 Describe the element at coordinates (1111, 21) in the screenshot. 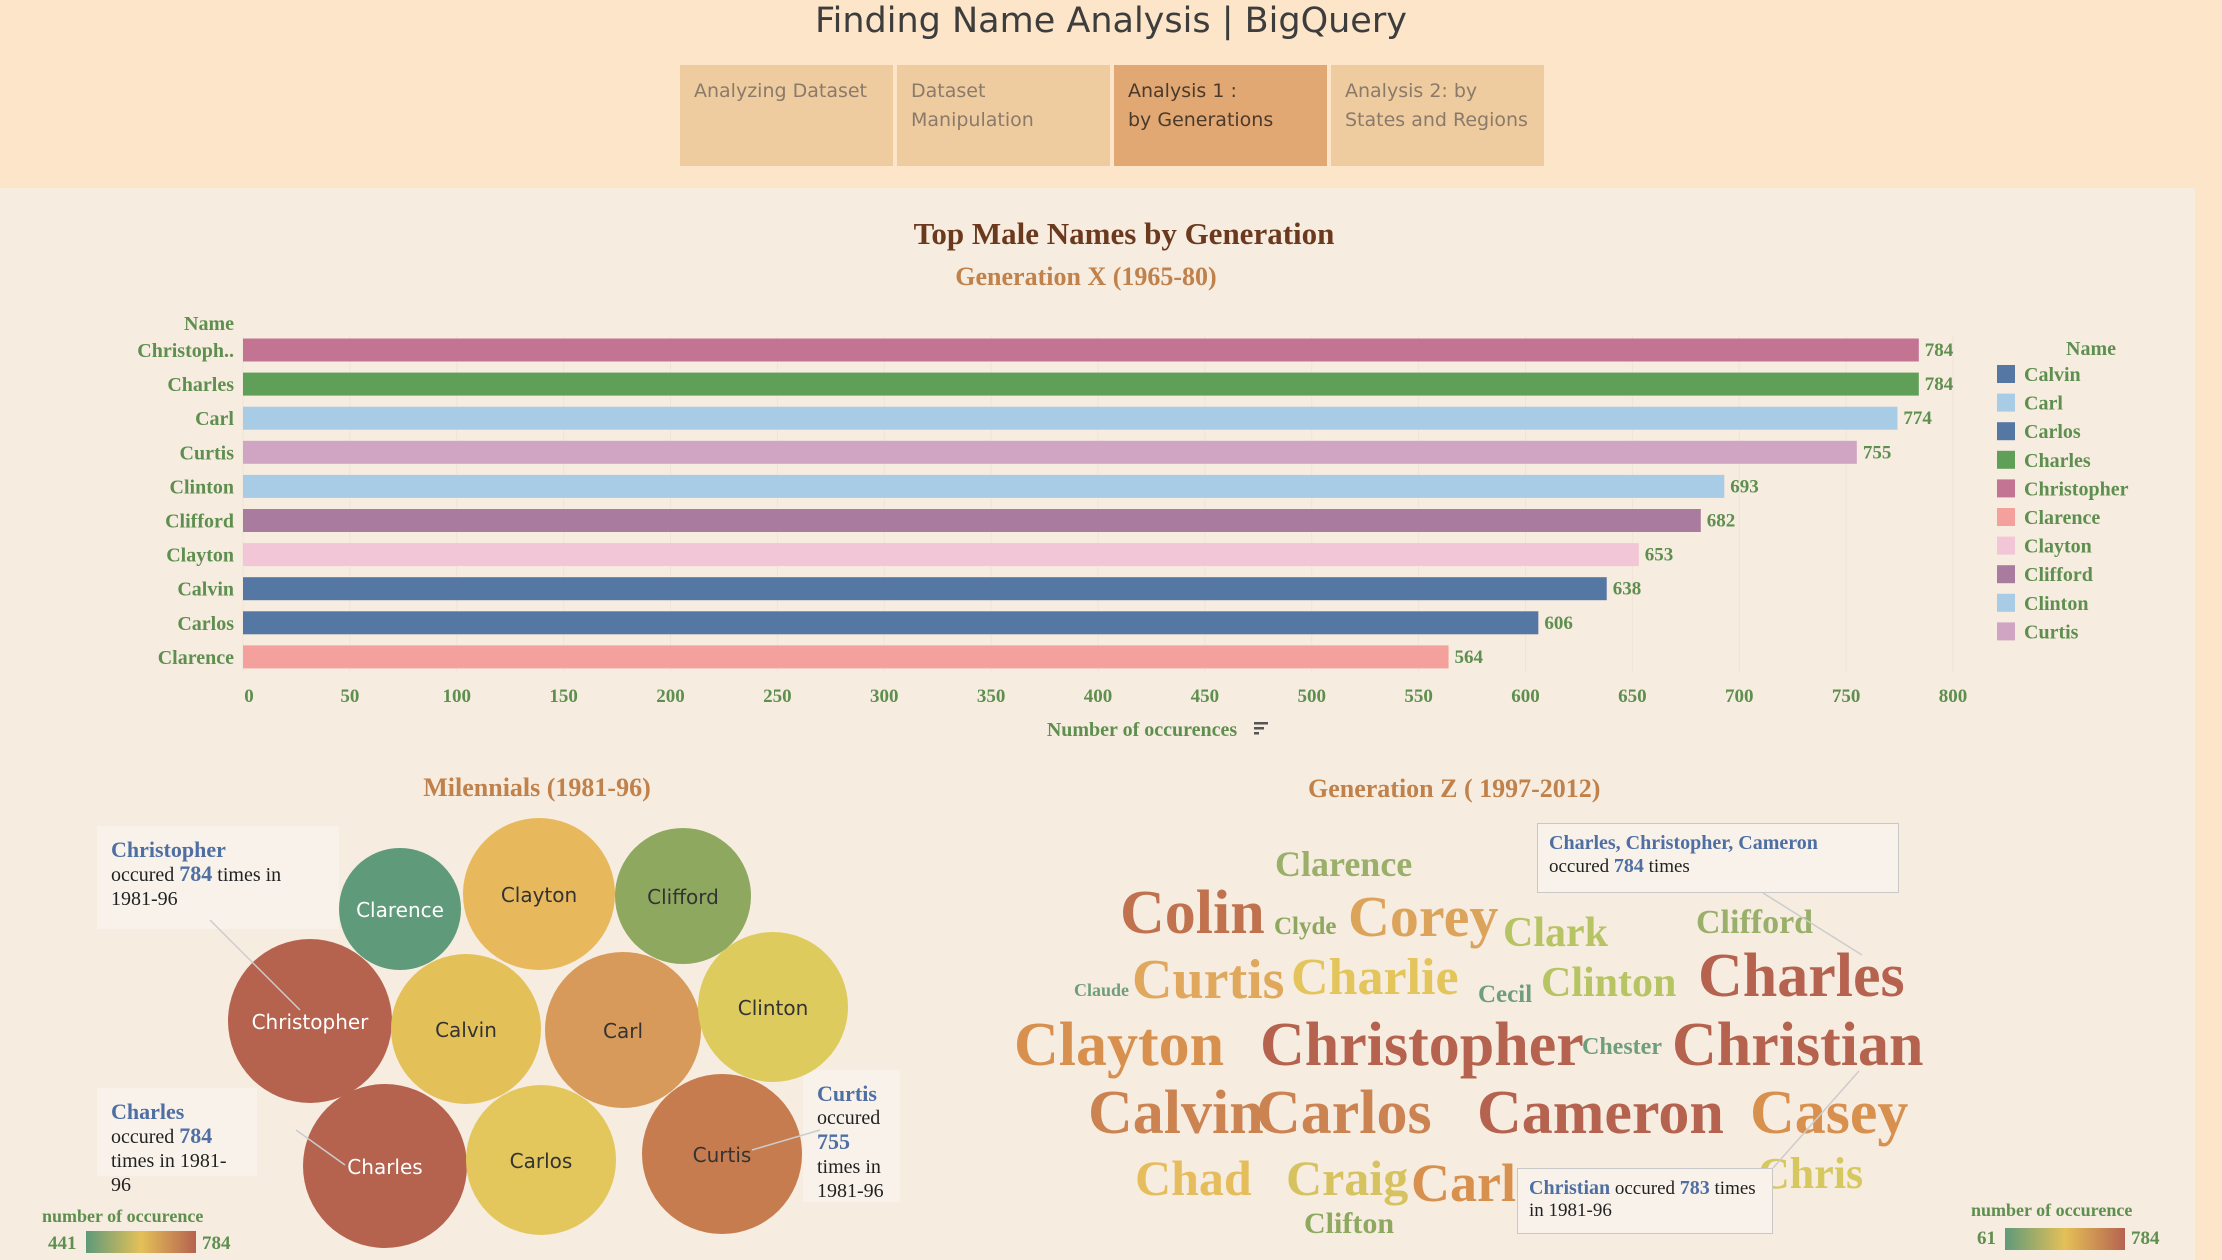

I see `app-title: Finding Name Analysis | BigQuery` at that location.